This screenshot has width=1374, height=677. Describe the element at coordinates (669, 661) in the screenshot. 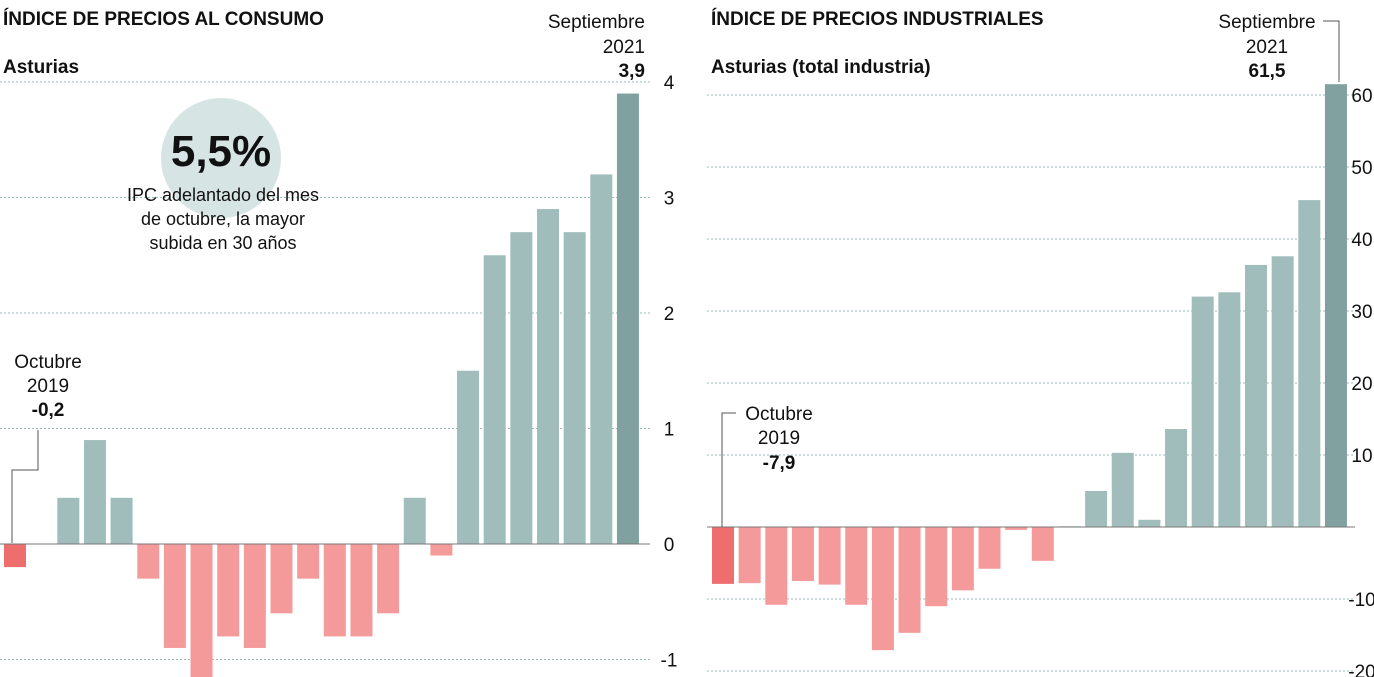

I see `y-tick-label: -1` at that location.